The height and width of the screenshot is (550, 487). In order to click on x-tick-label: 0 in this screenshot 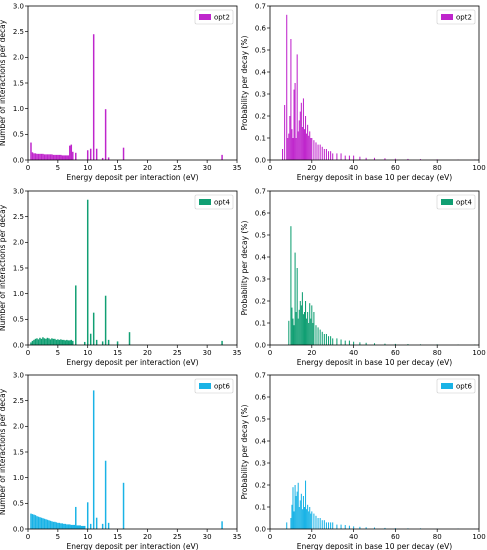, I will do `click(28, 353)`.